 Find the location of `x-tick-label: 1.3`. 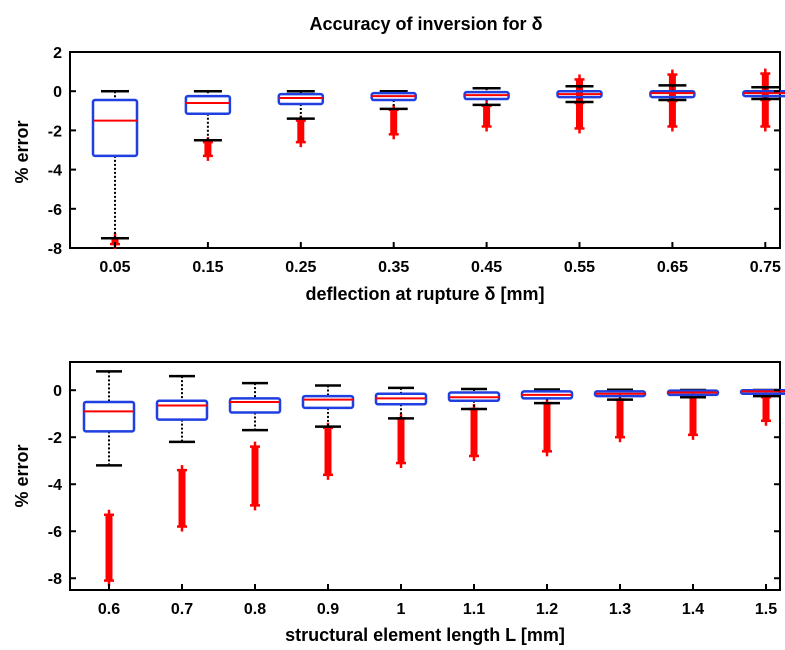

x-tick-label: 1.3 is located at coordinates (620, 609).